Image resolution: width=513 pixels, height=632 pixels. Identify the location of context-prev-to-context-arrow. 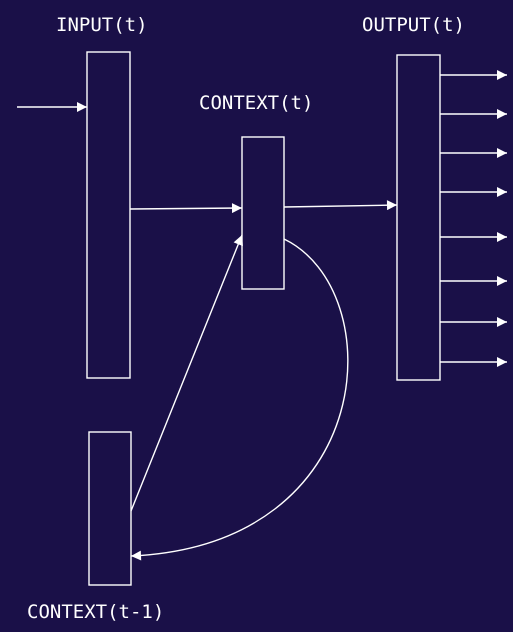
(186, 373).